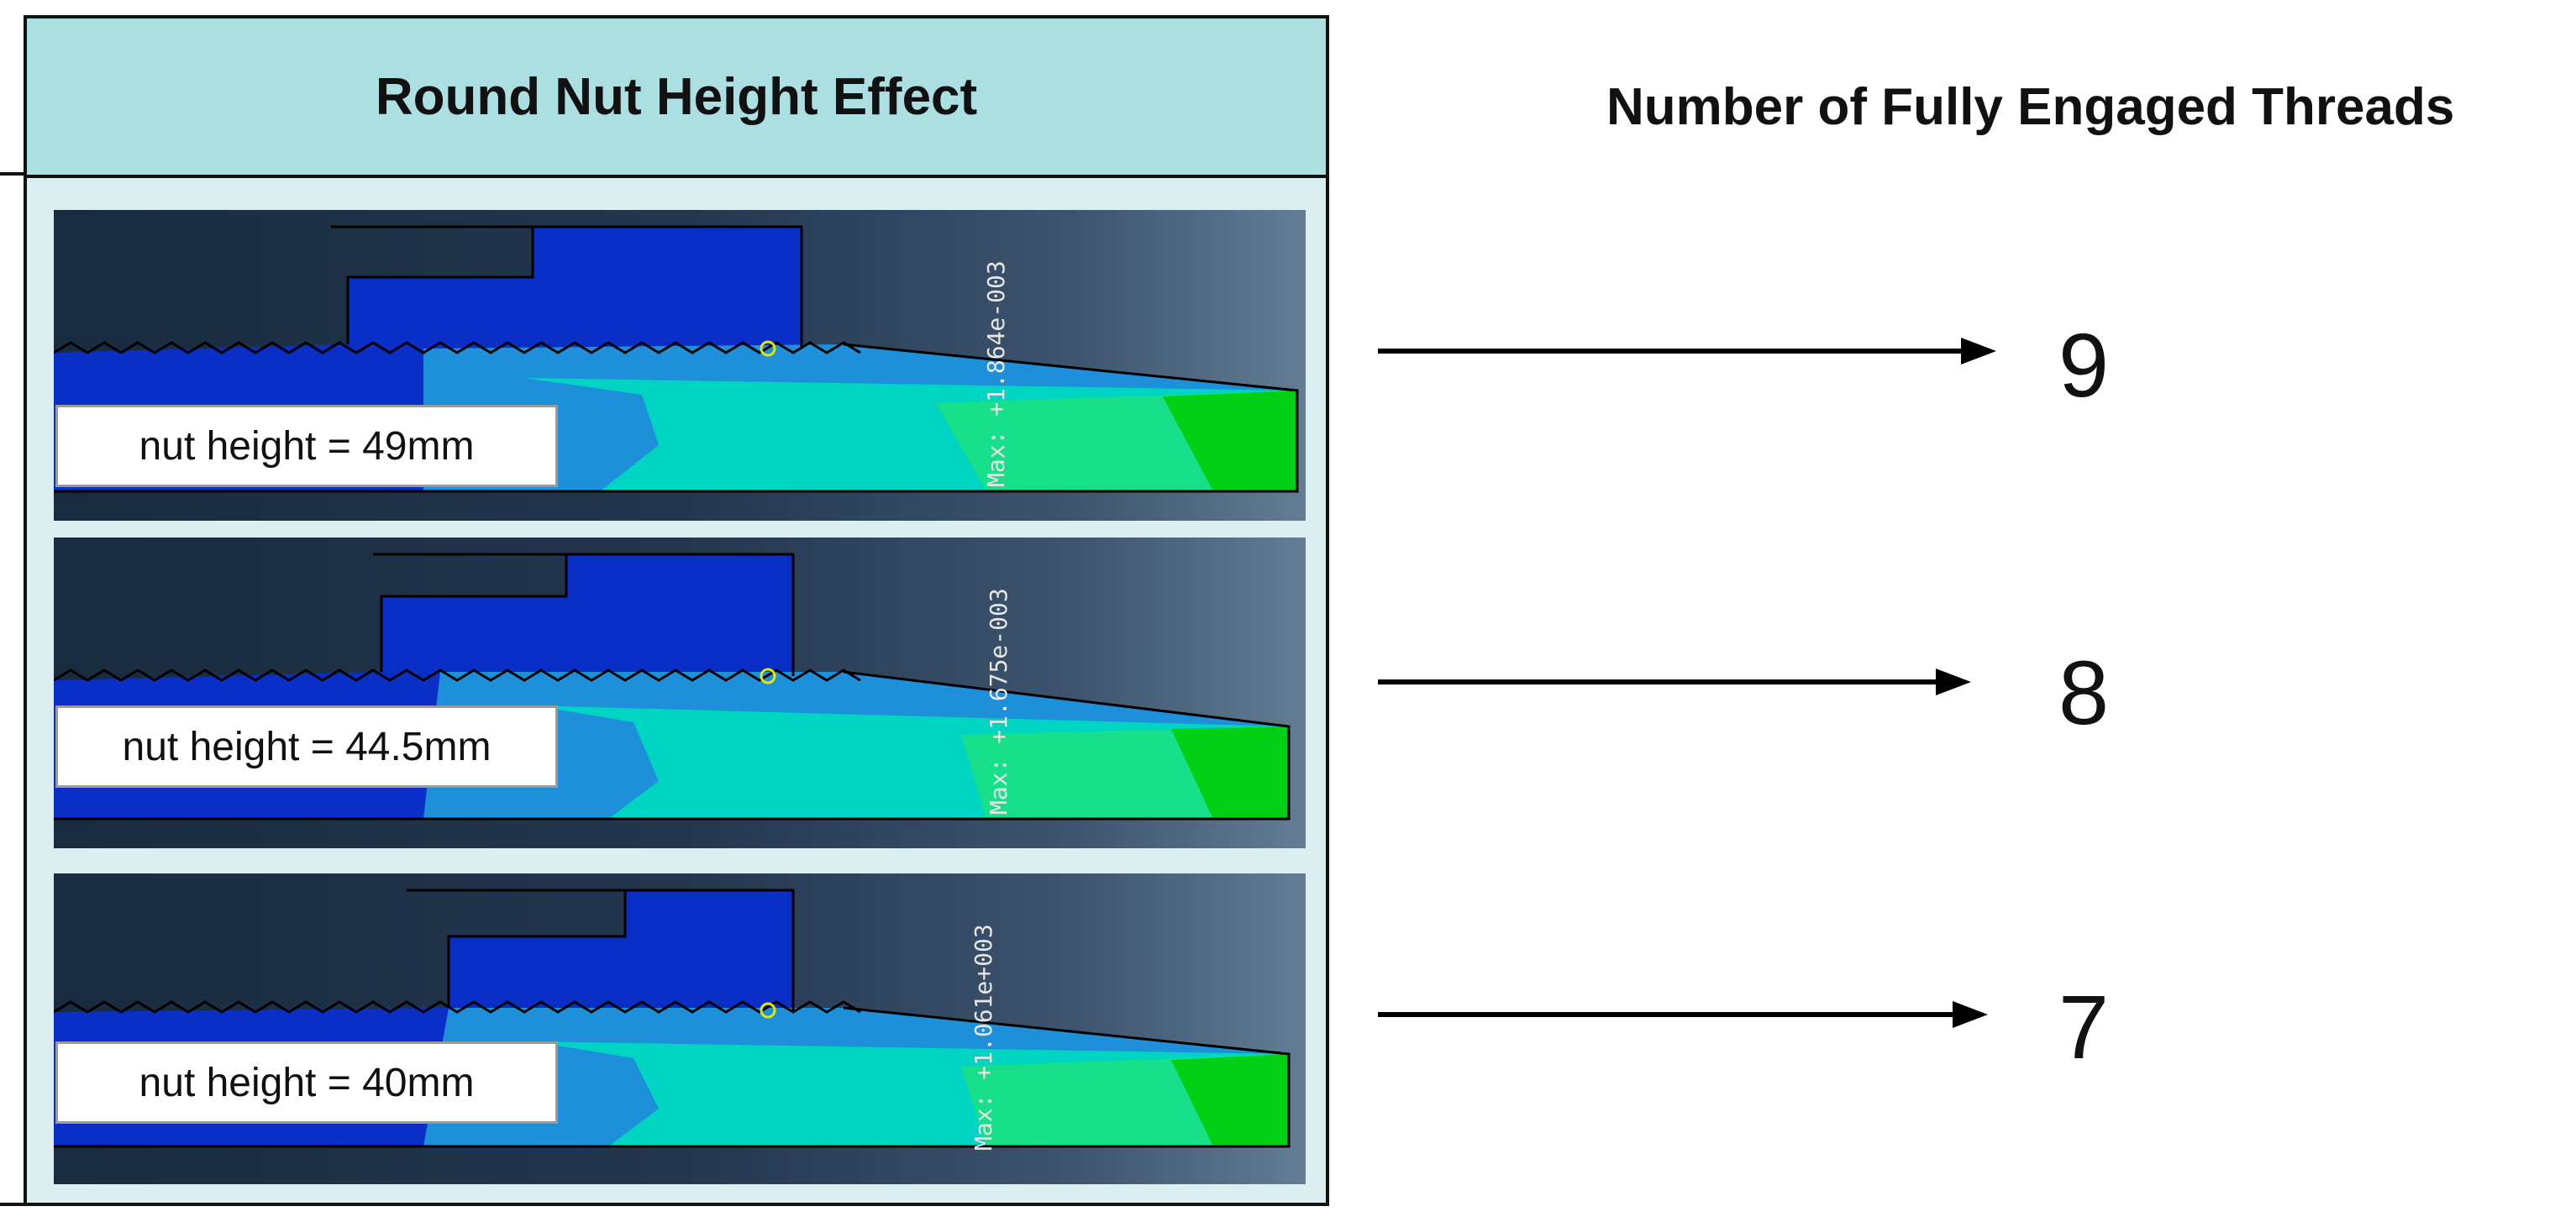  I want to click on table-title: Round Nut Height Effect, so click(676, 96).